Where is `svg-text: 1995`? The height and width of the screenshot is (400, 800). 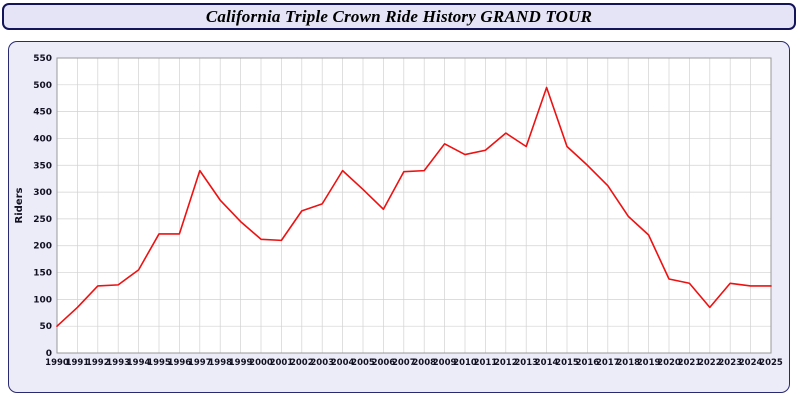 svg-text: 1995 is located at coordinates (159, 363).